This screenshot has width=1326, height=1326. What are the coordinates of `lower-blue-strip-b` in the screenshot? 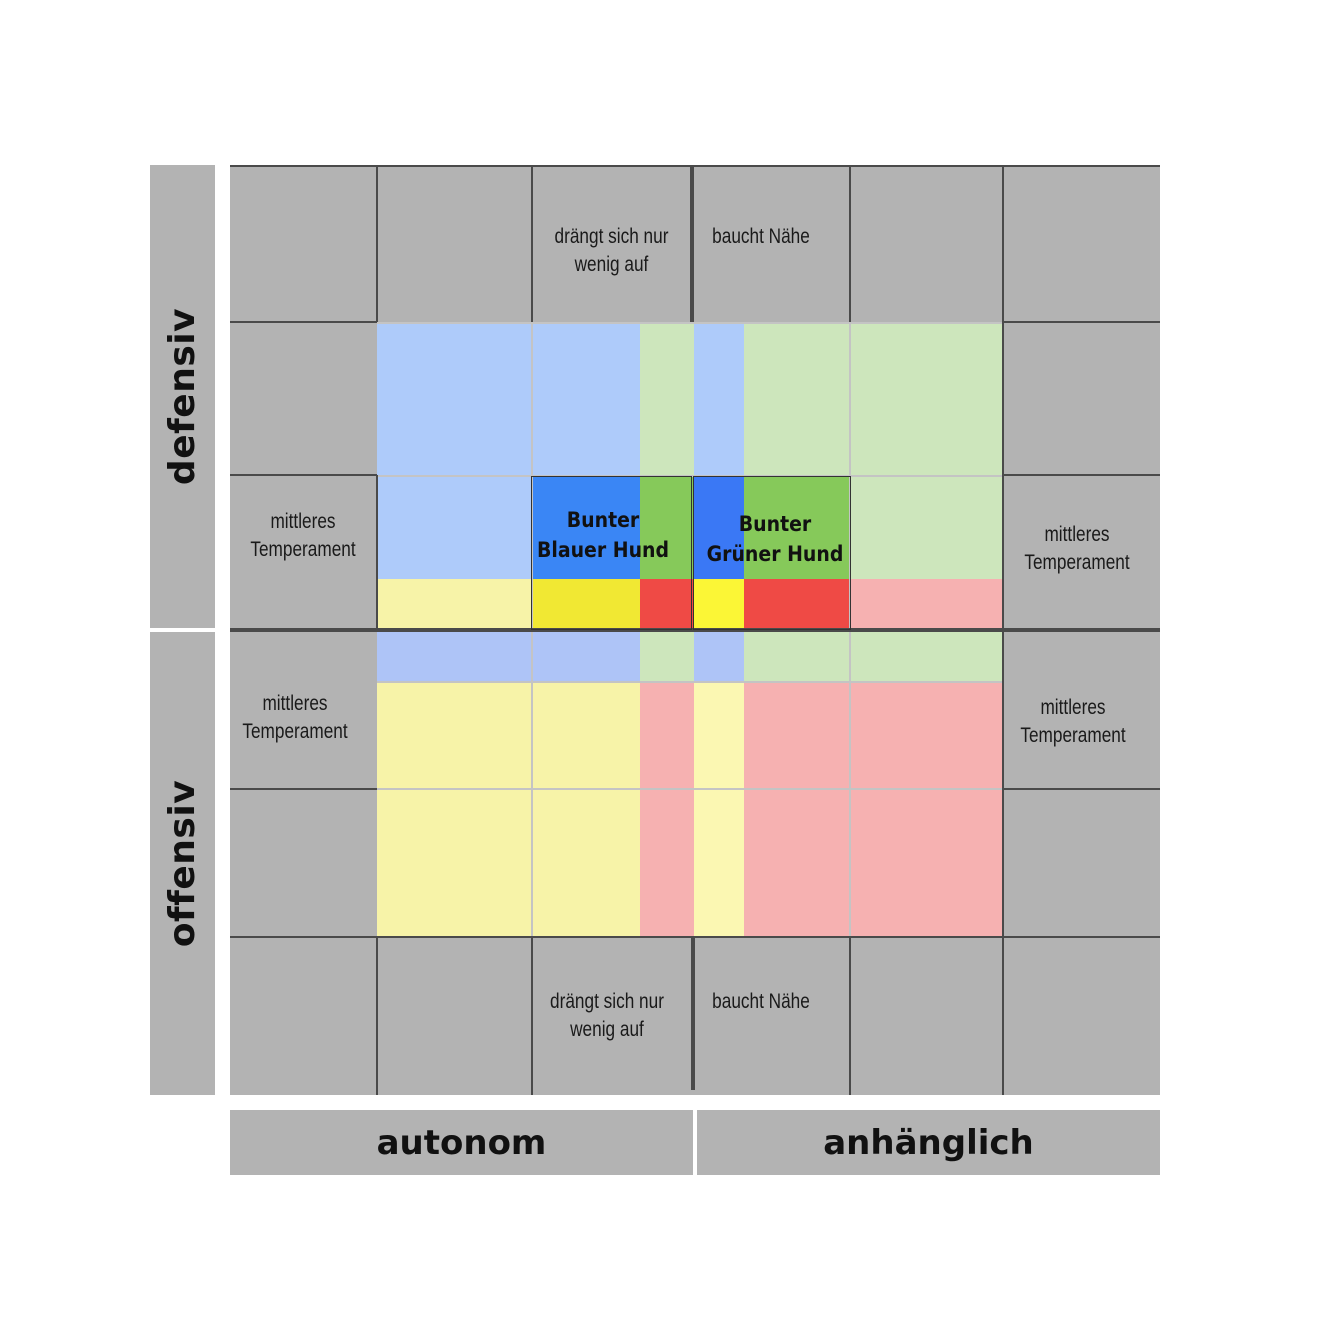 It's located at (719, 656).